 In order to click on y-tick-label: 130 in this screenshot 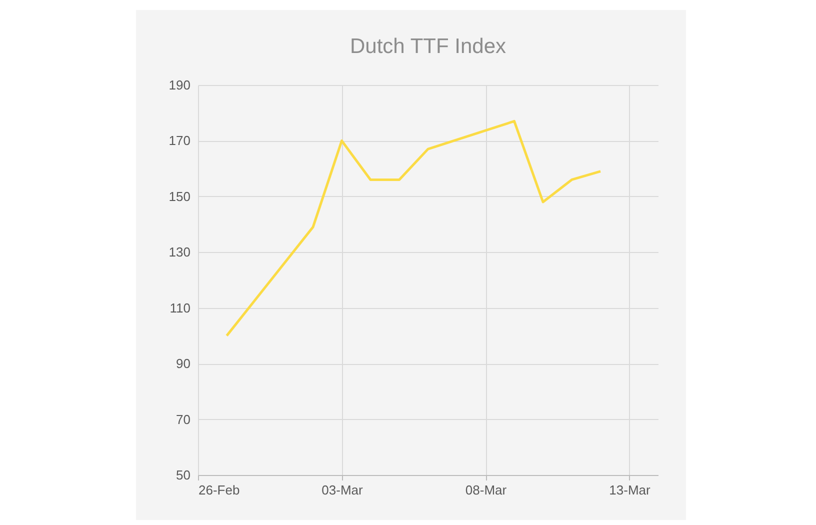, I will do `click(179, 252)`.